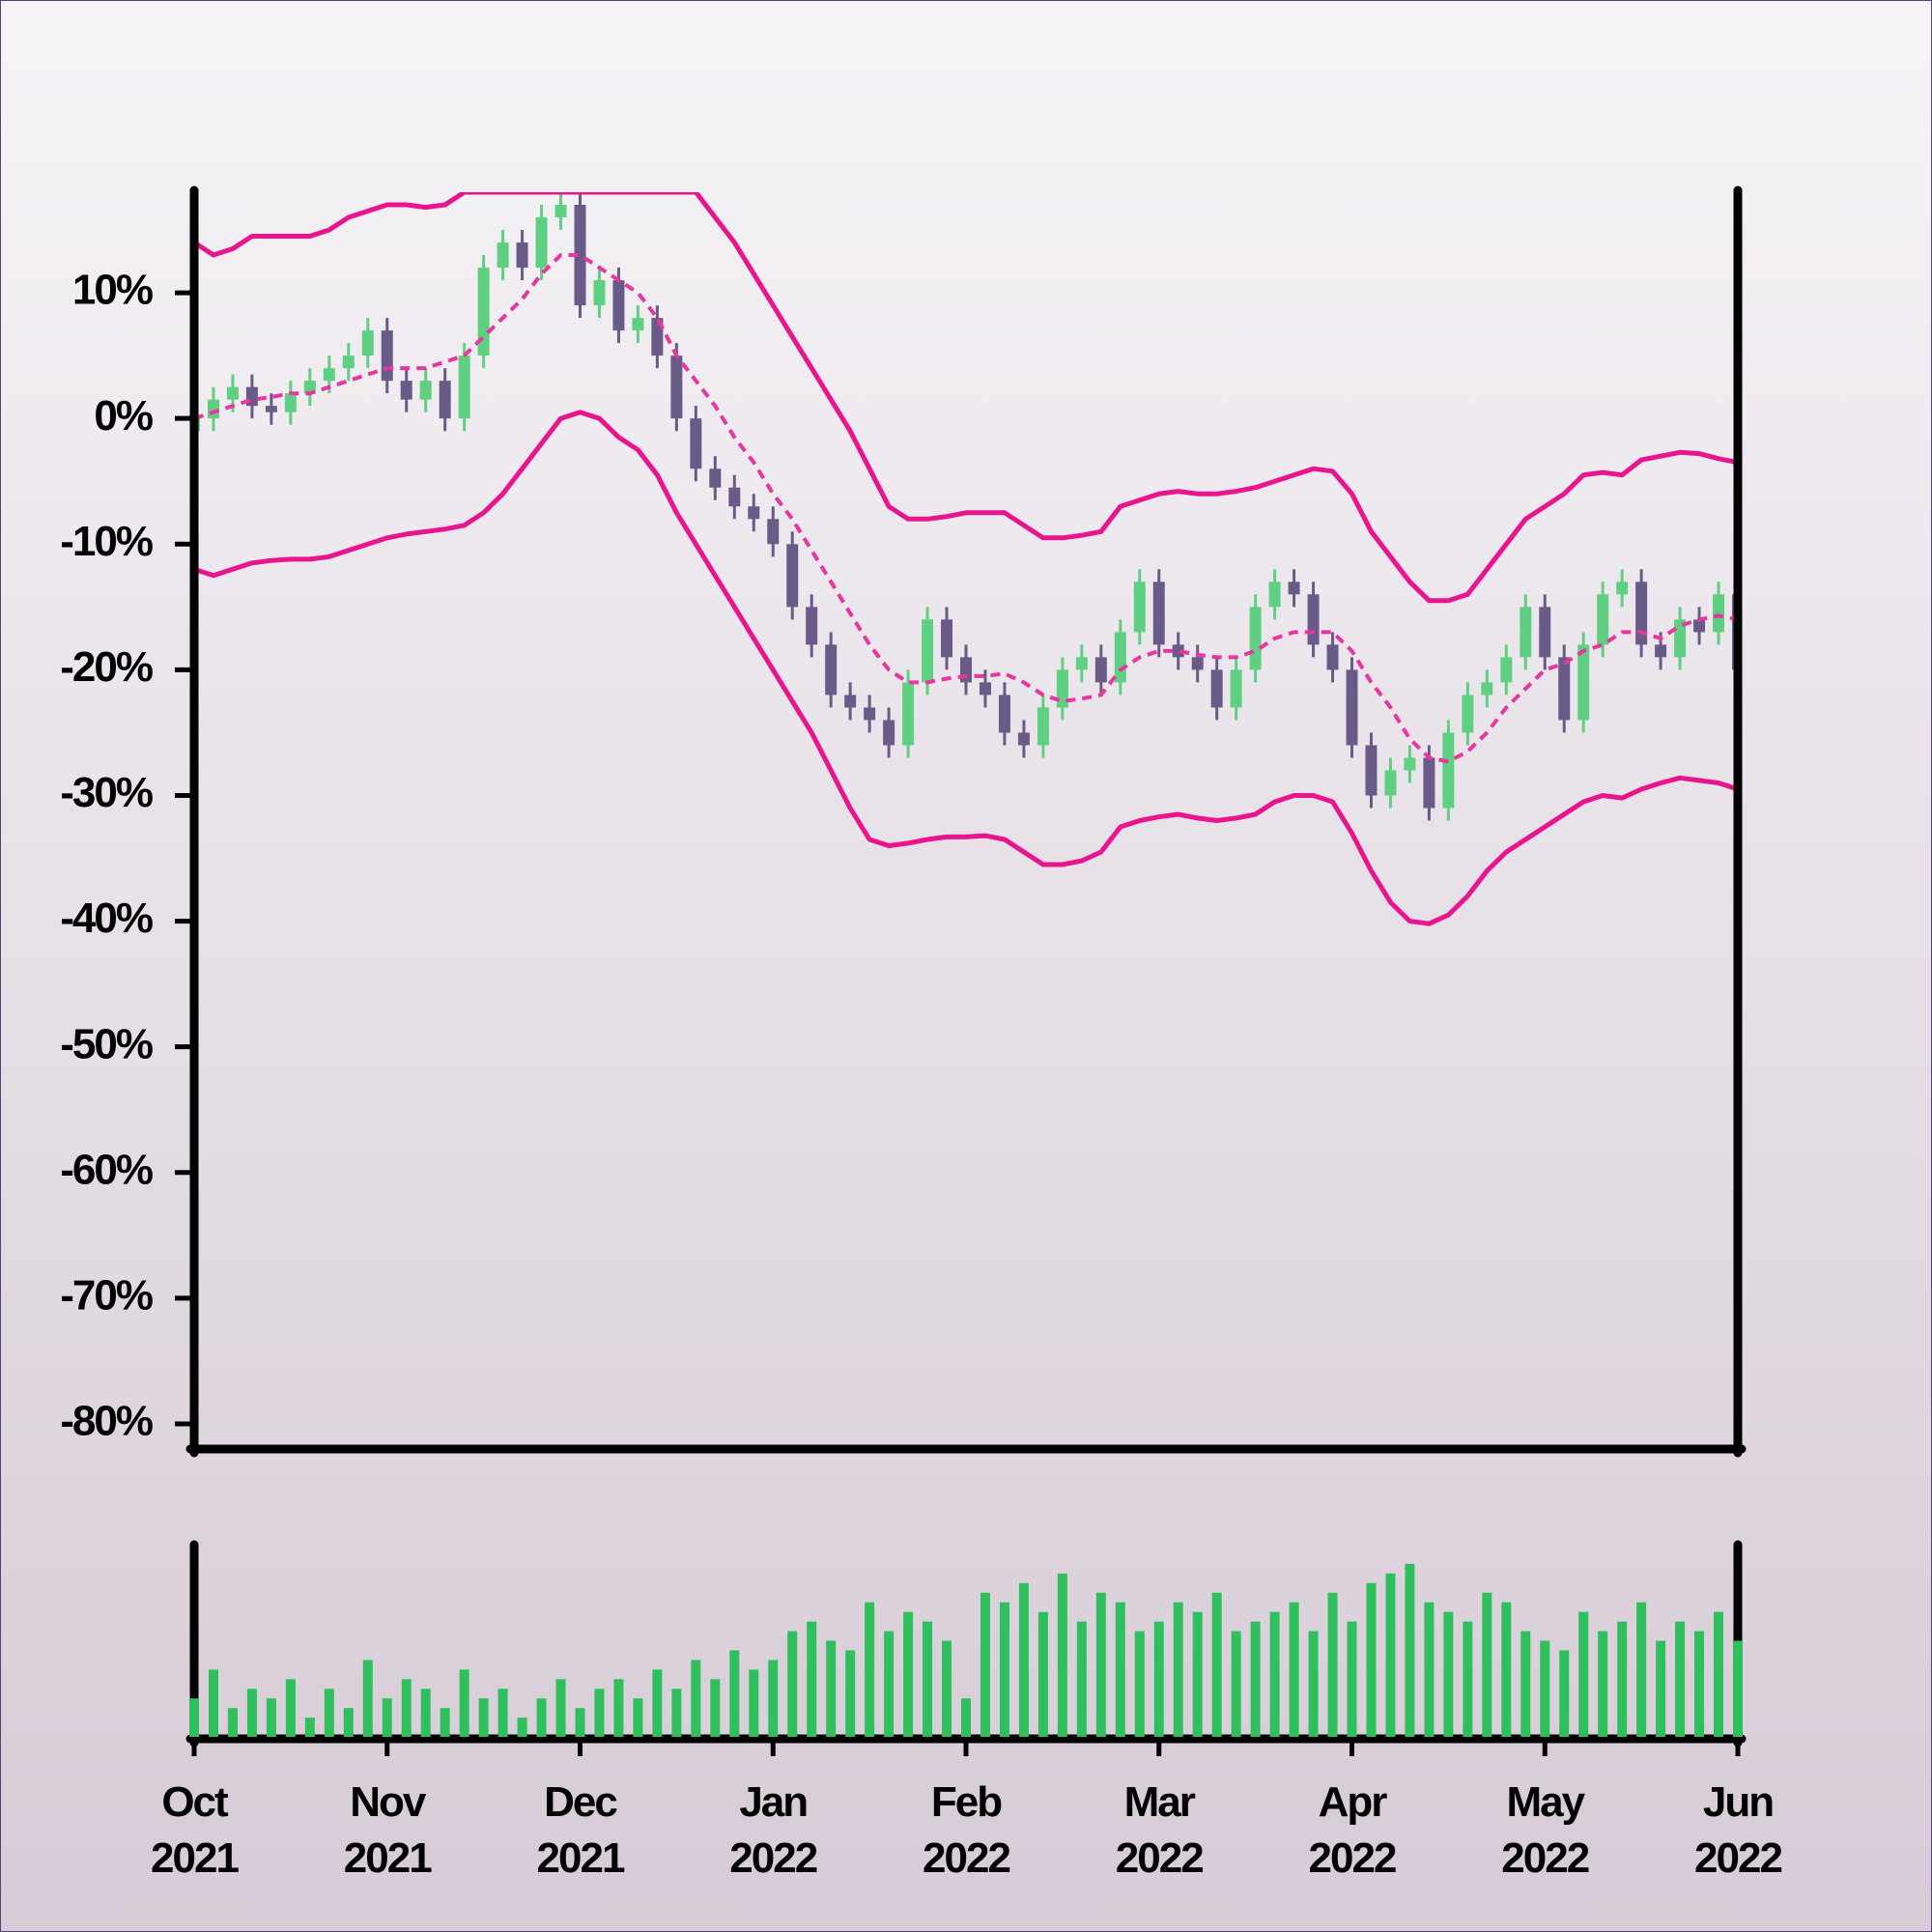 The height and width of the screenshot is (1932, 1932). Describe the element at coordinates (106, 792) in the screenshot. I see `y-tick-label: -30%` at that location.